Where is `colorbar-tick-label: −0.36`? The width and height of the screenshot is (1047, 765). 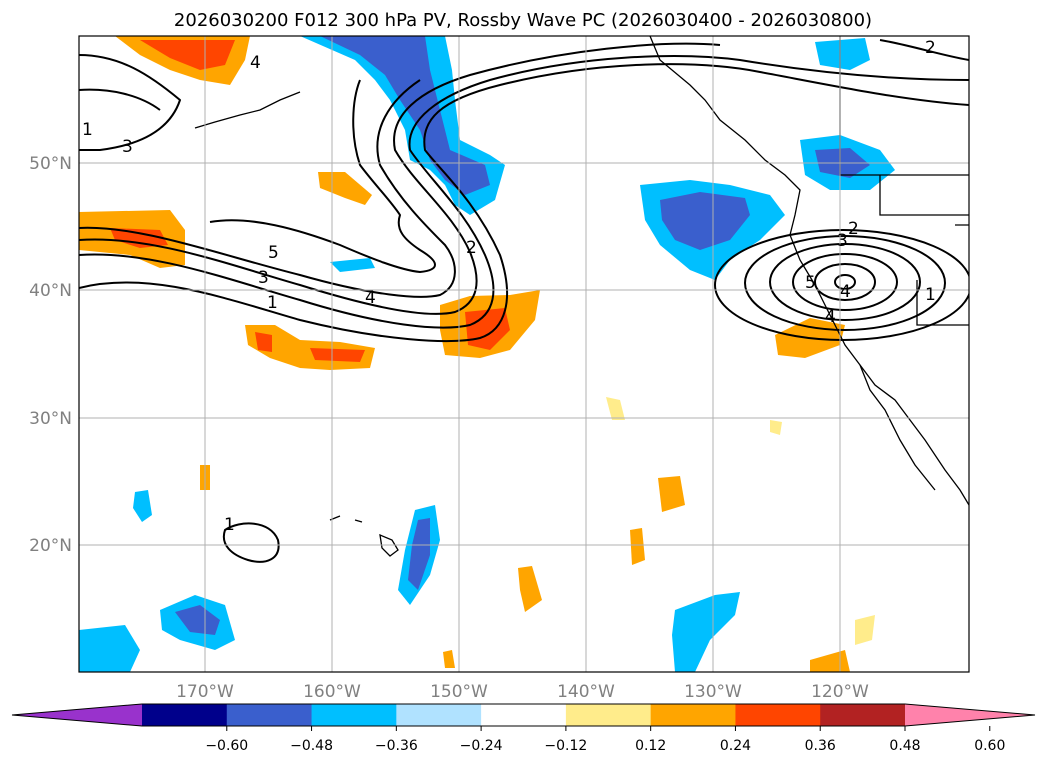 colorbar-tick-label: −0.36 is located at coordinates (396, 746).